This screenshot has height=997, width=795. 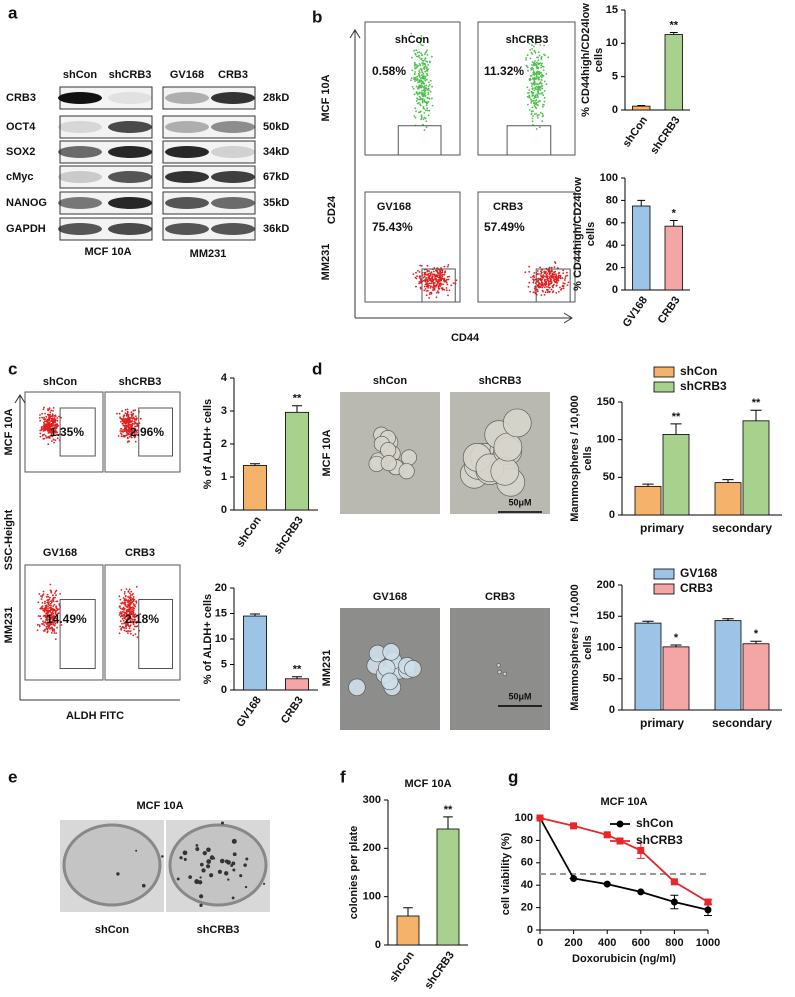 I want to click on x-tick-label: CRB3, so click(x=669, y=310).